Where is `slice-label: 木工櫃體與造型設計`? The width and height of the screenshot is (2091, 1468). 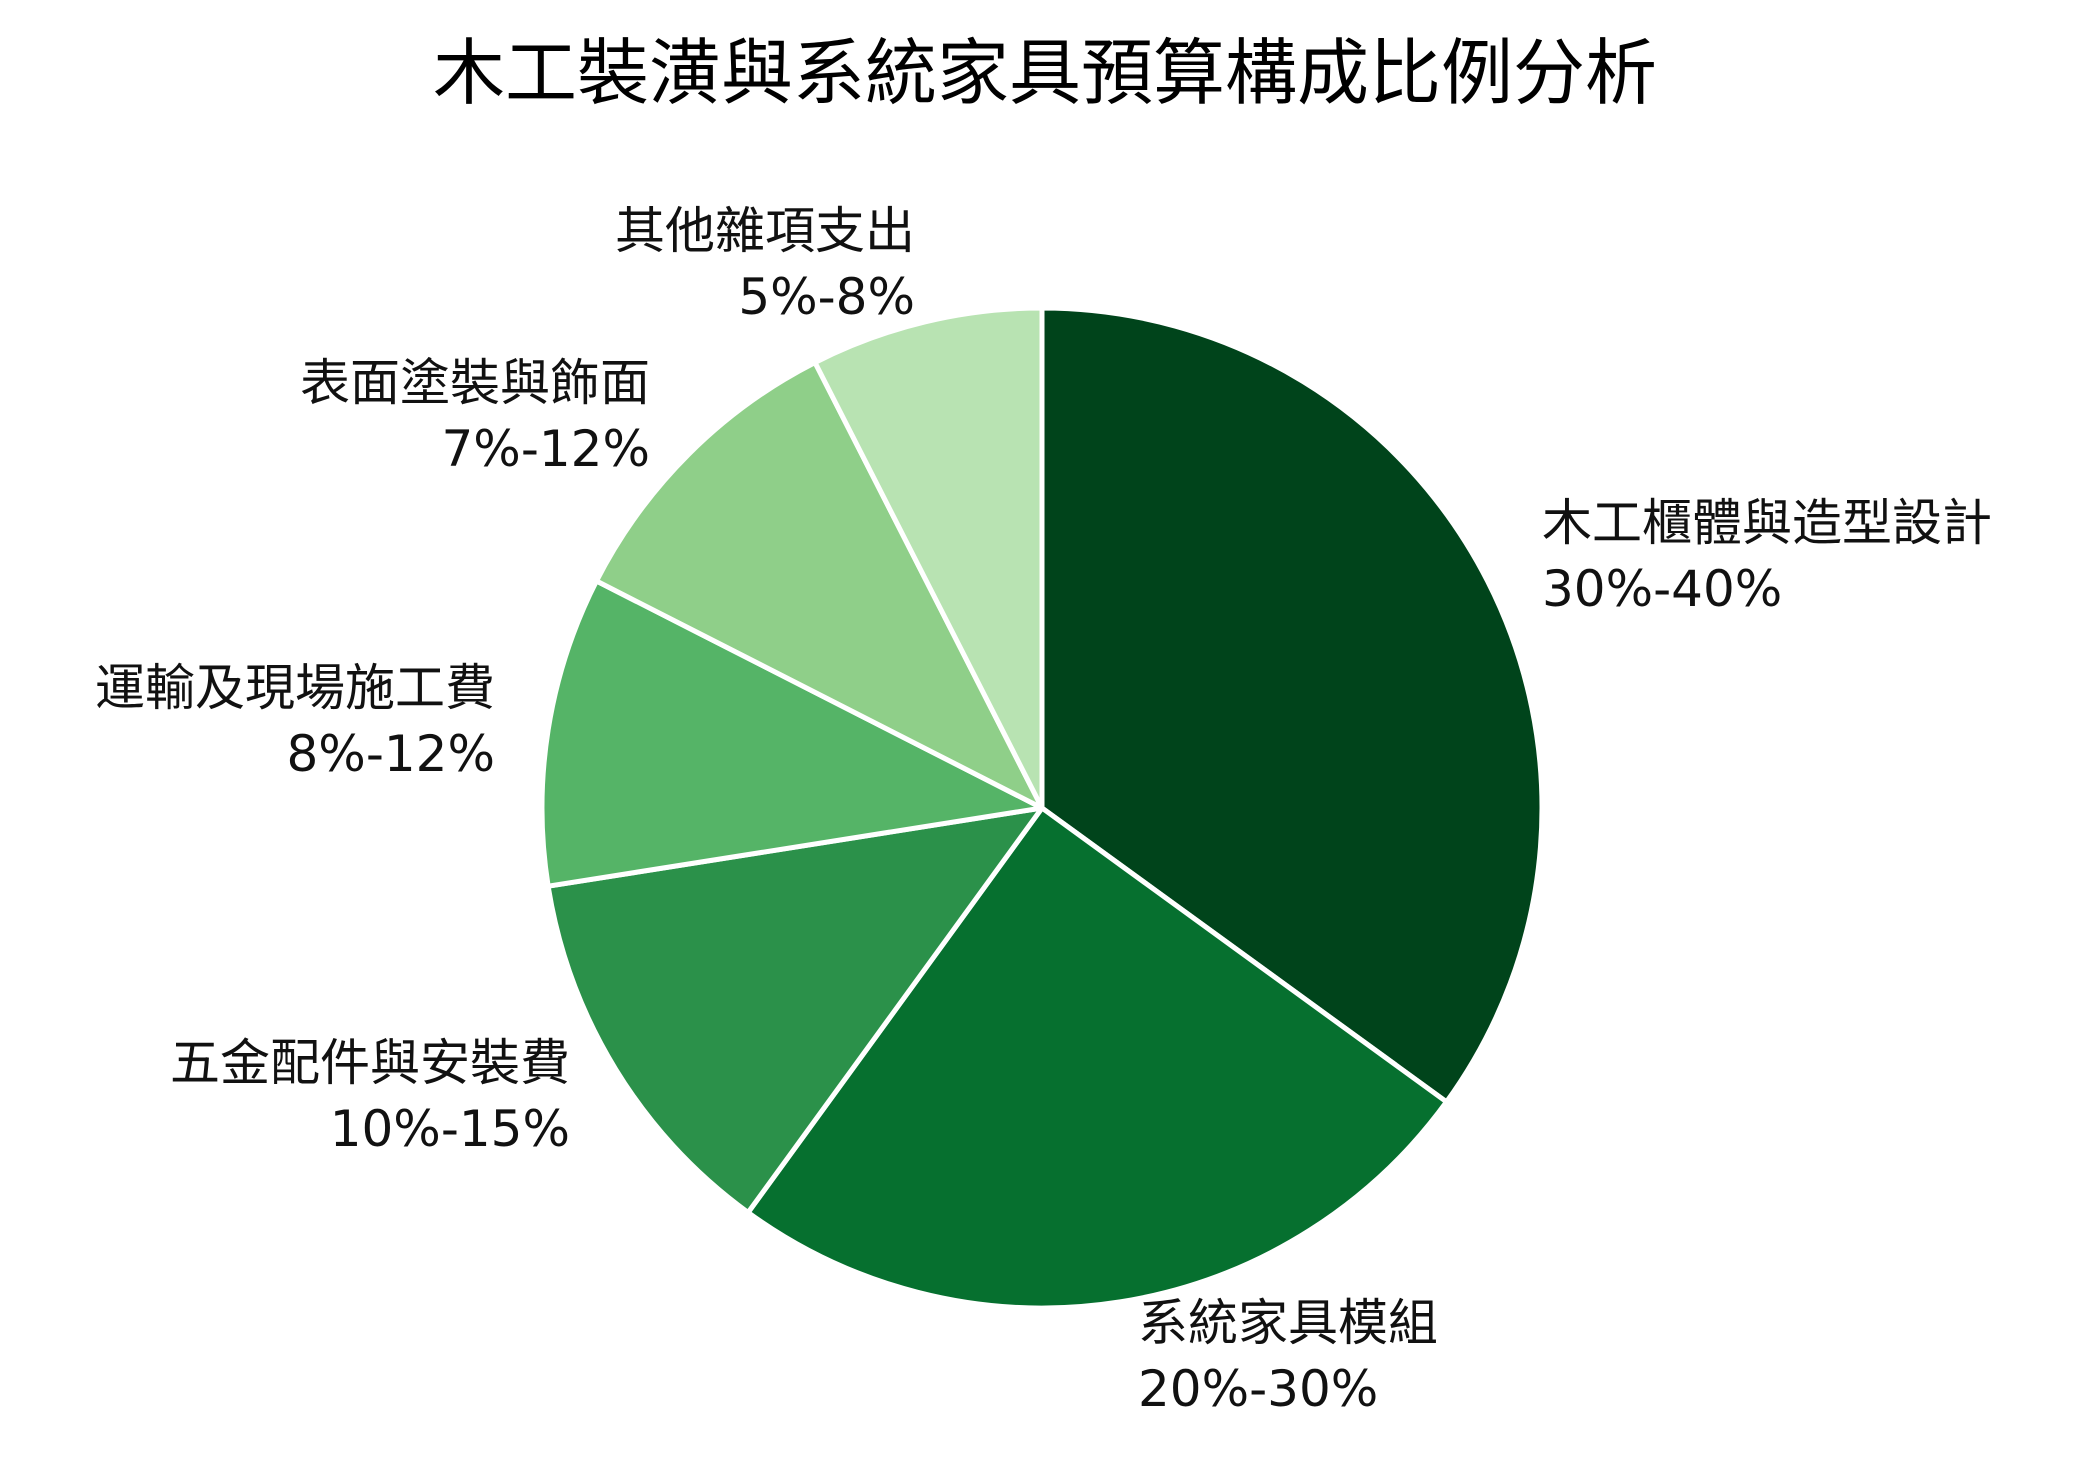
slice-label: 木工櫃體與造型設計 is located at coordinates (1767, 523).